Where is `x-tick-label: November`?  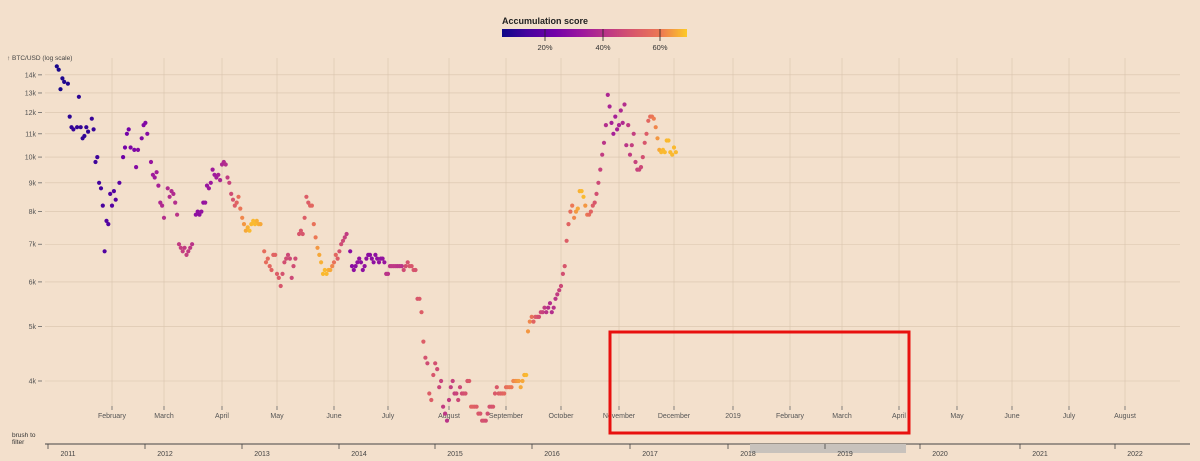
x-tick-label: November is located at coordinates (619, 416).